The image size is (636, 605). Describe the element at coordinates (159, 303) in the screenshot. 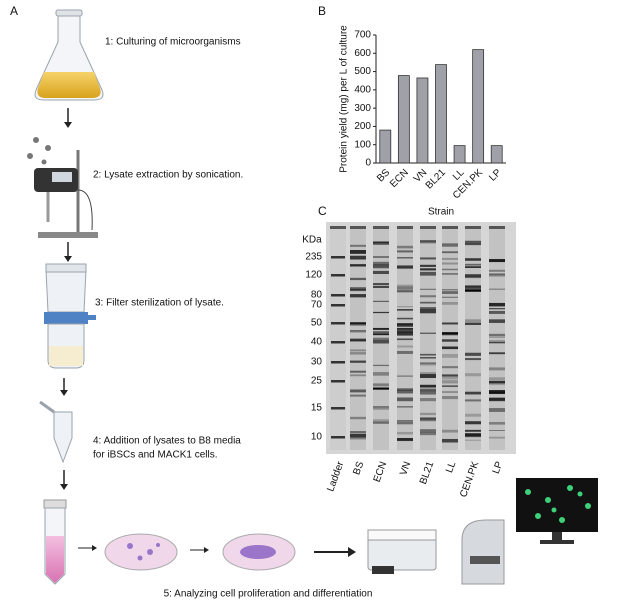

I see `step-text: 3: Filter sterilization of lysate.` at that location.